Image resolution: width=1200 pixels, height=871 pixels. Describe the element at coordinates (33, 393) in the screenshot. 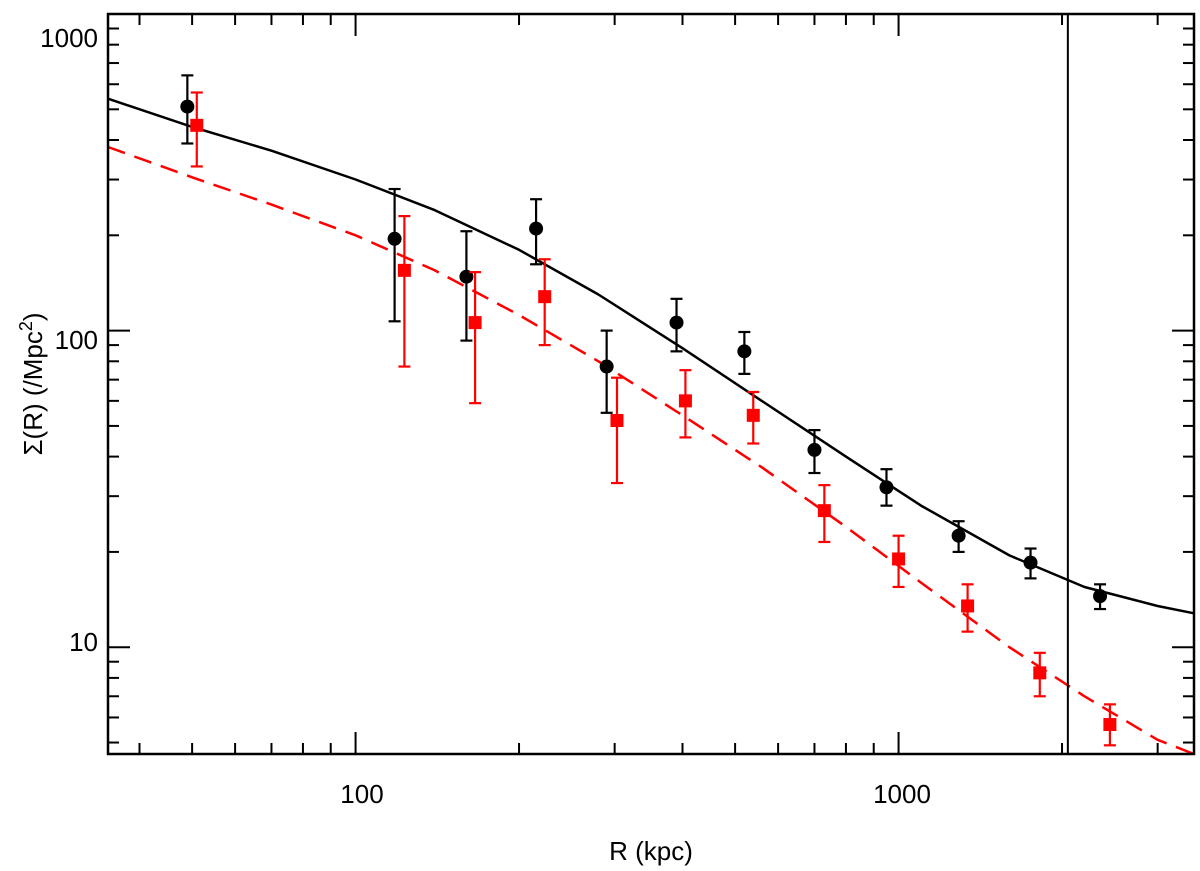

I see `y-axis-label-main: Σ(R) (/Mpc` at that location.